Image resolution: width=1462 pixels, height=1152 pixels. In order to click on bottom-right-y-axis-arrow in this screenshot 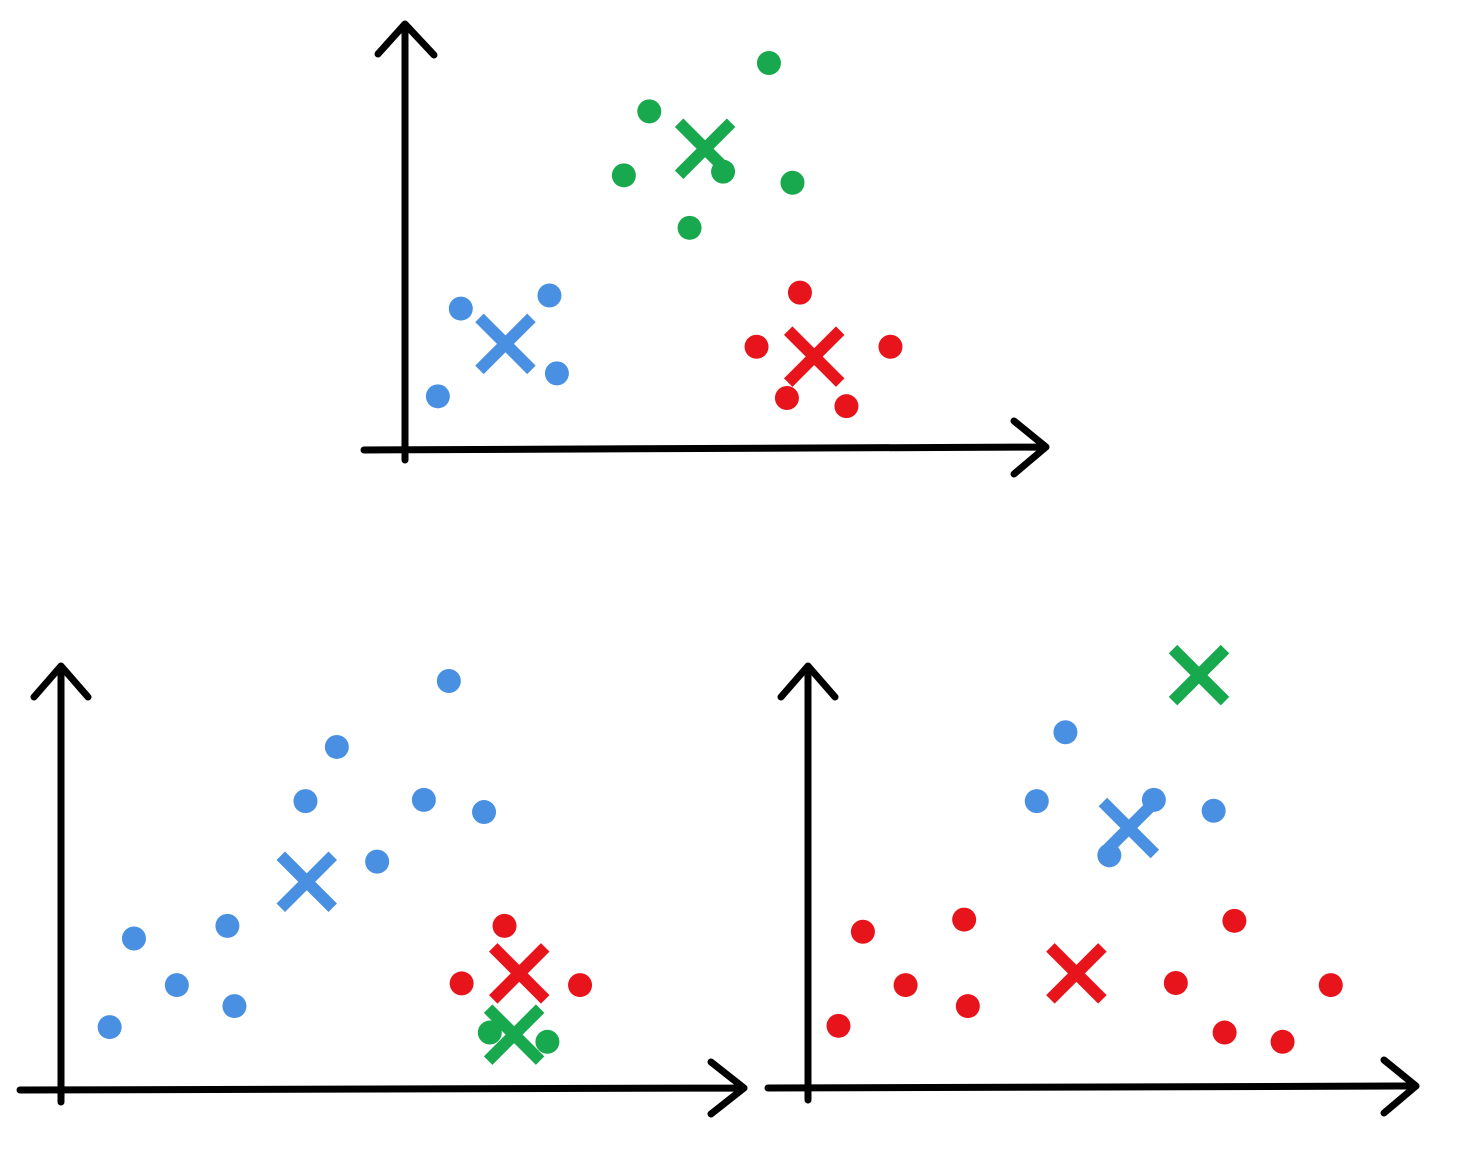, I will do `click(808, 883)`.